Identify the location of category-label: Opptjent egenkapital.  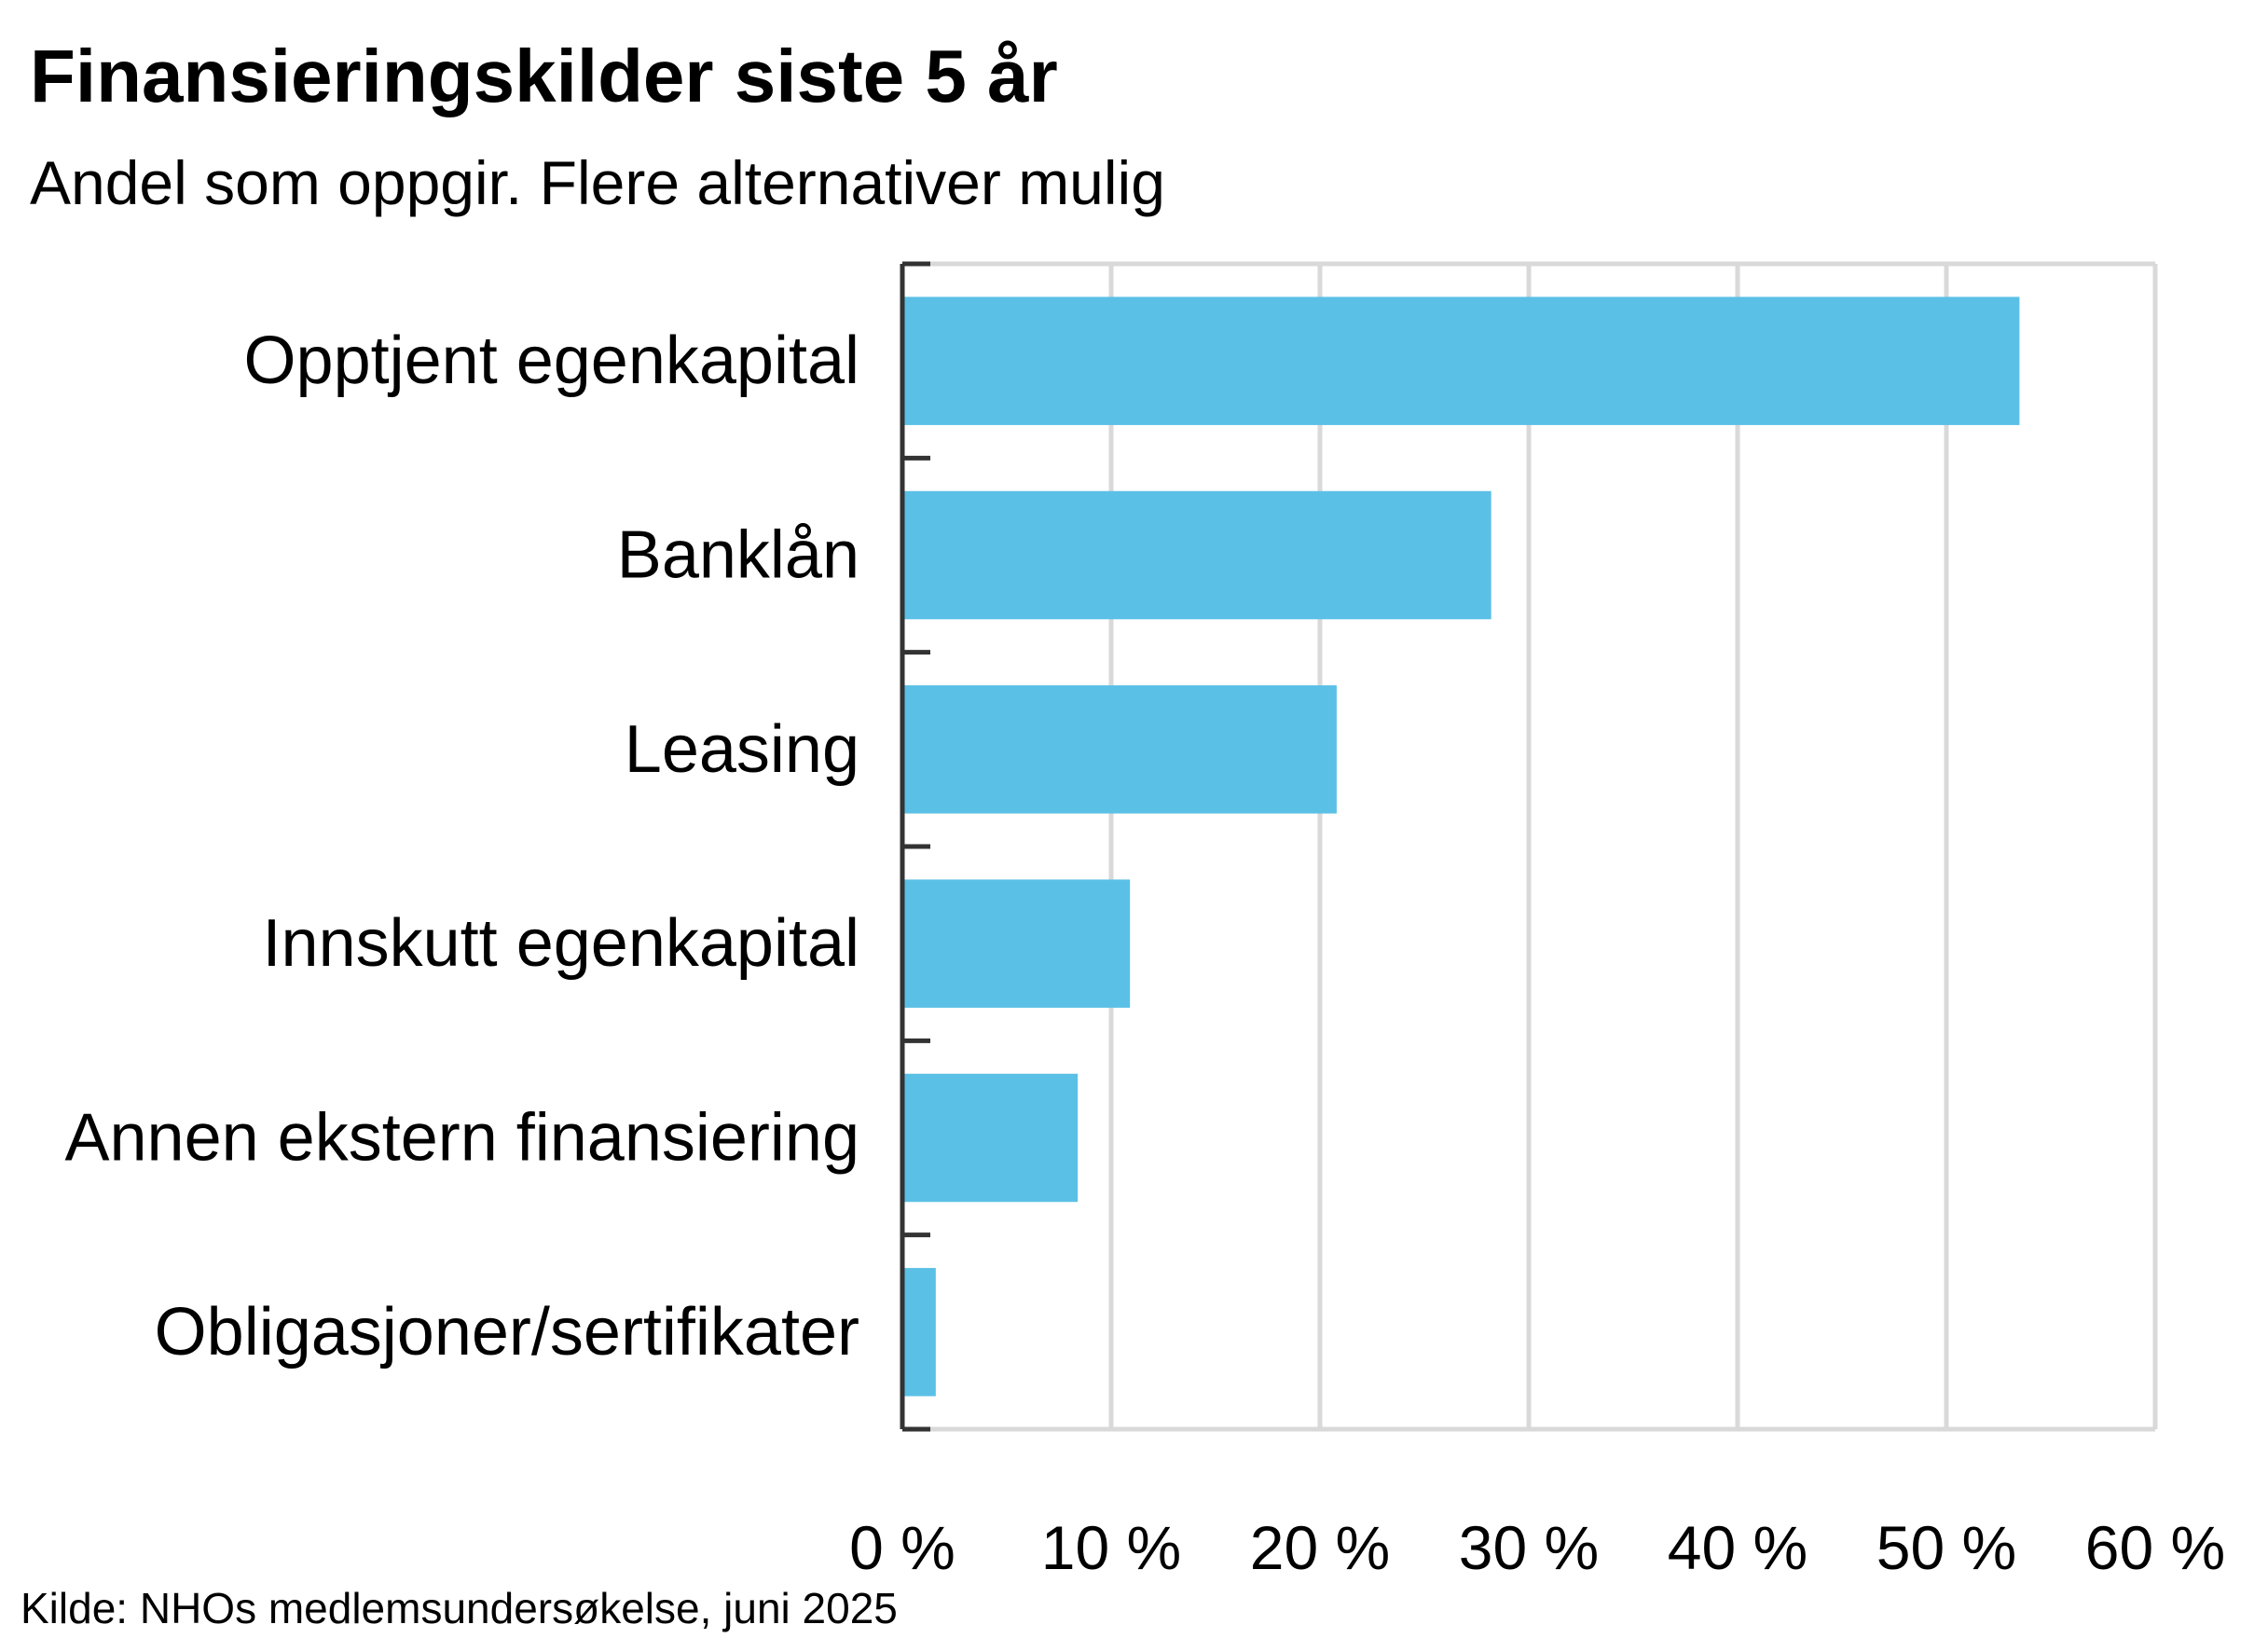
(552, 361).